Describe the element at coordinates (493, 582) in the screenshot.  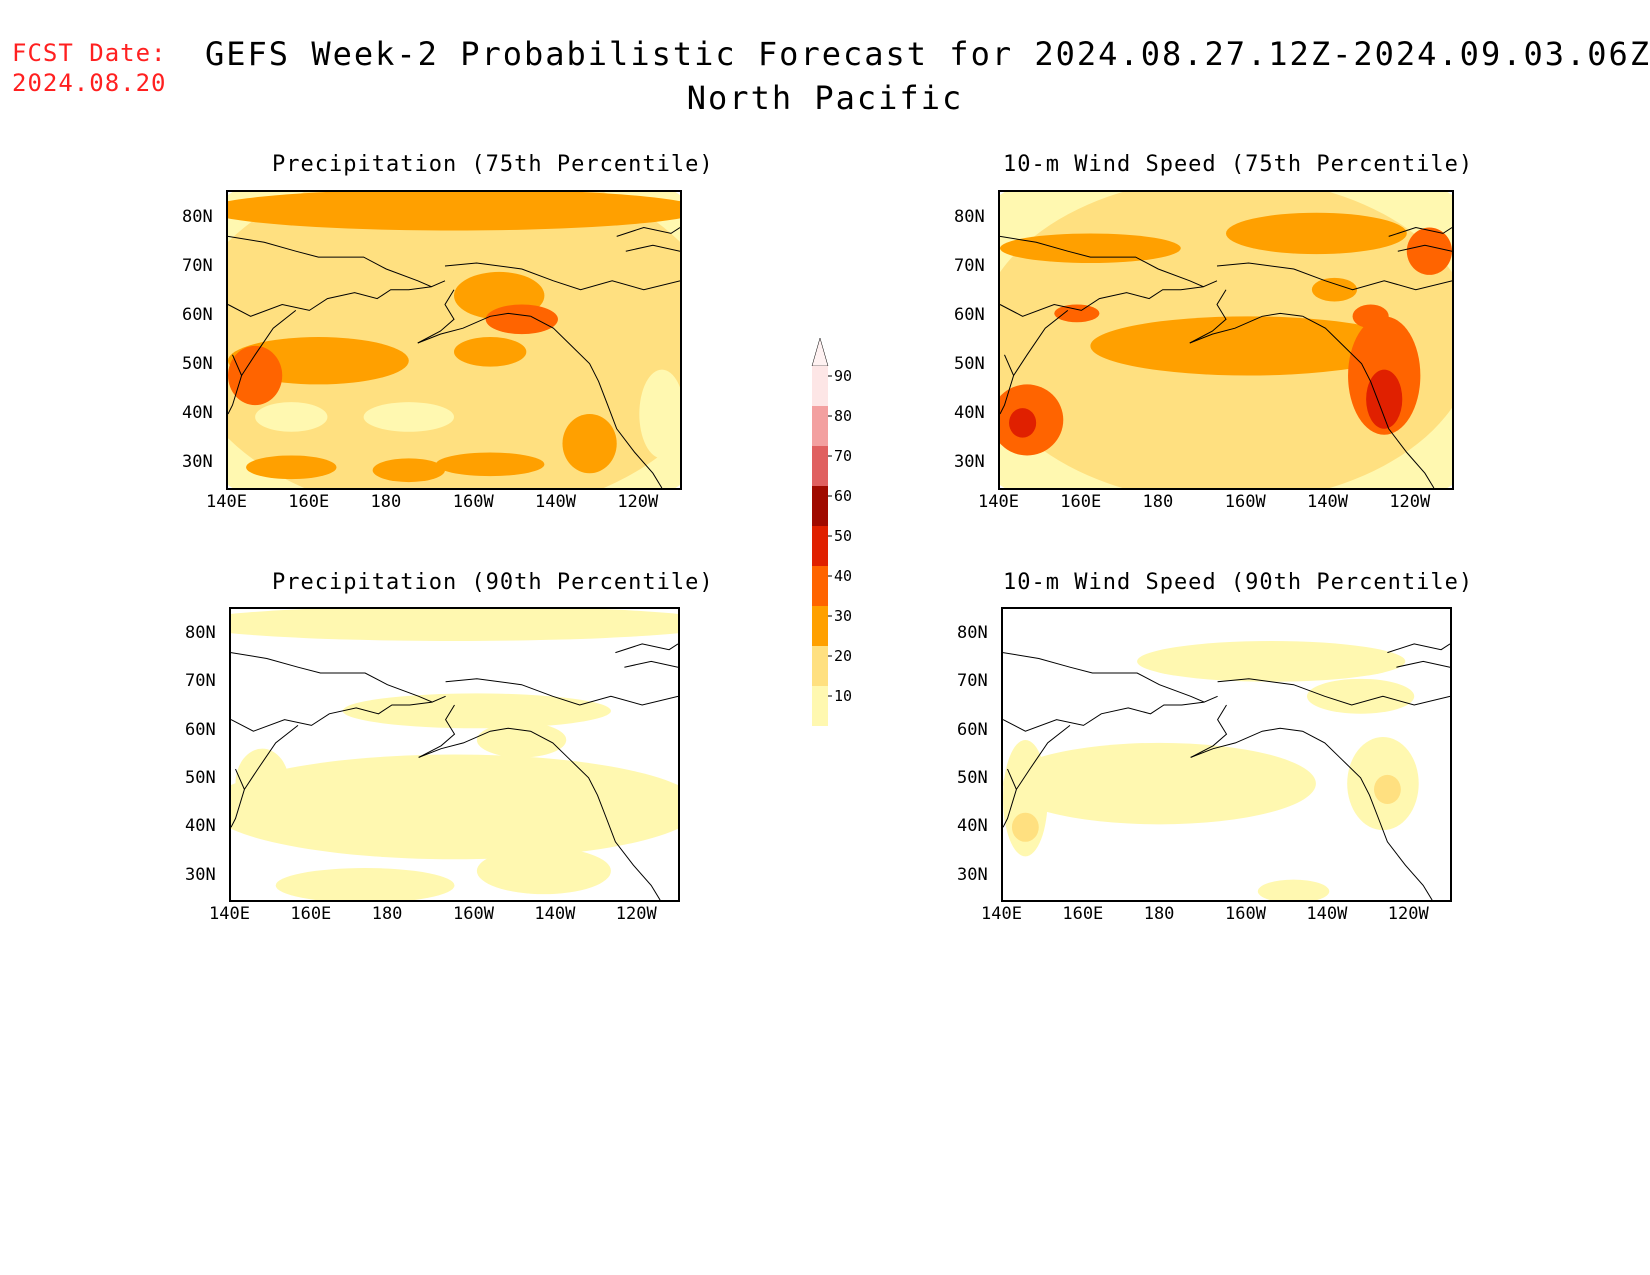
I see `panel-title-precip-90: Precipitation (90th Percentile)` at that location.